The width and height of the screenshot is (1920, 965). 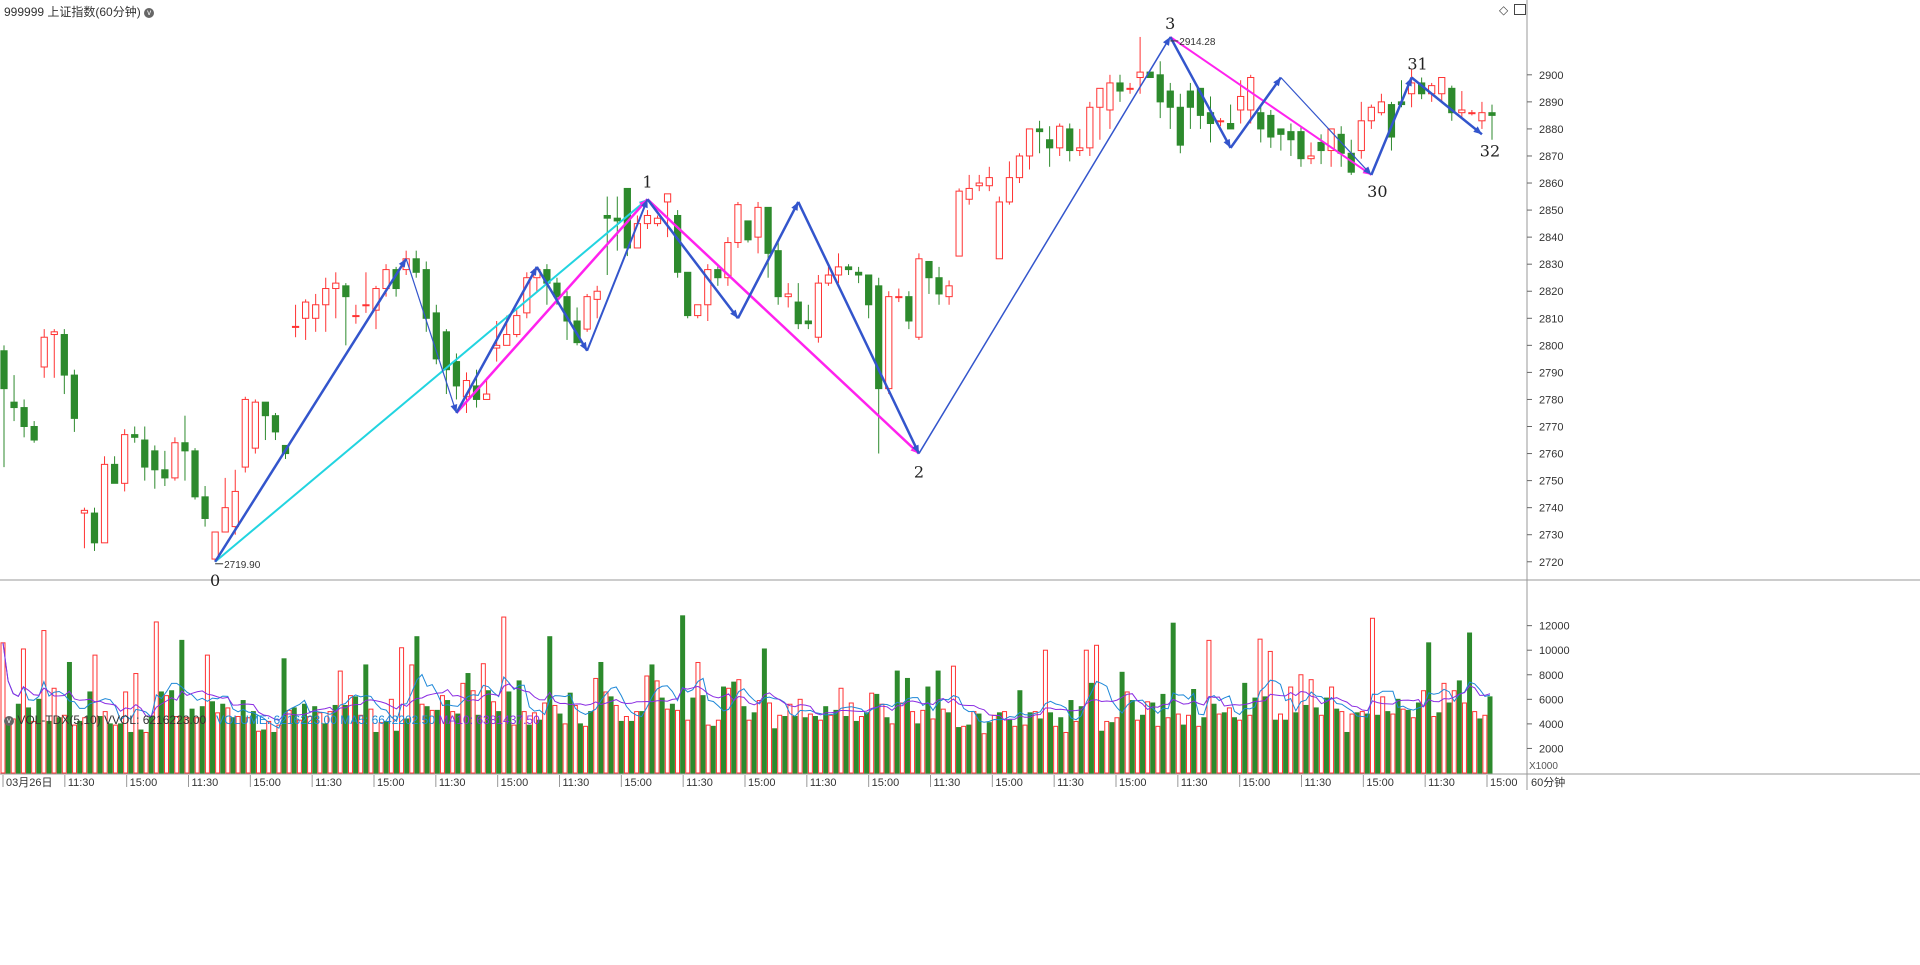 What do you see at coordinates (1417, 64) in the screenshot?
I see `wave-label: 31` at bounding box center [1417, 64].